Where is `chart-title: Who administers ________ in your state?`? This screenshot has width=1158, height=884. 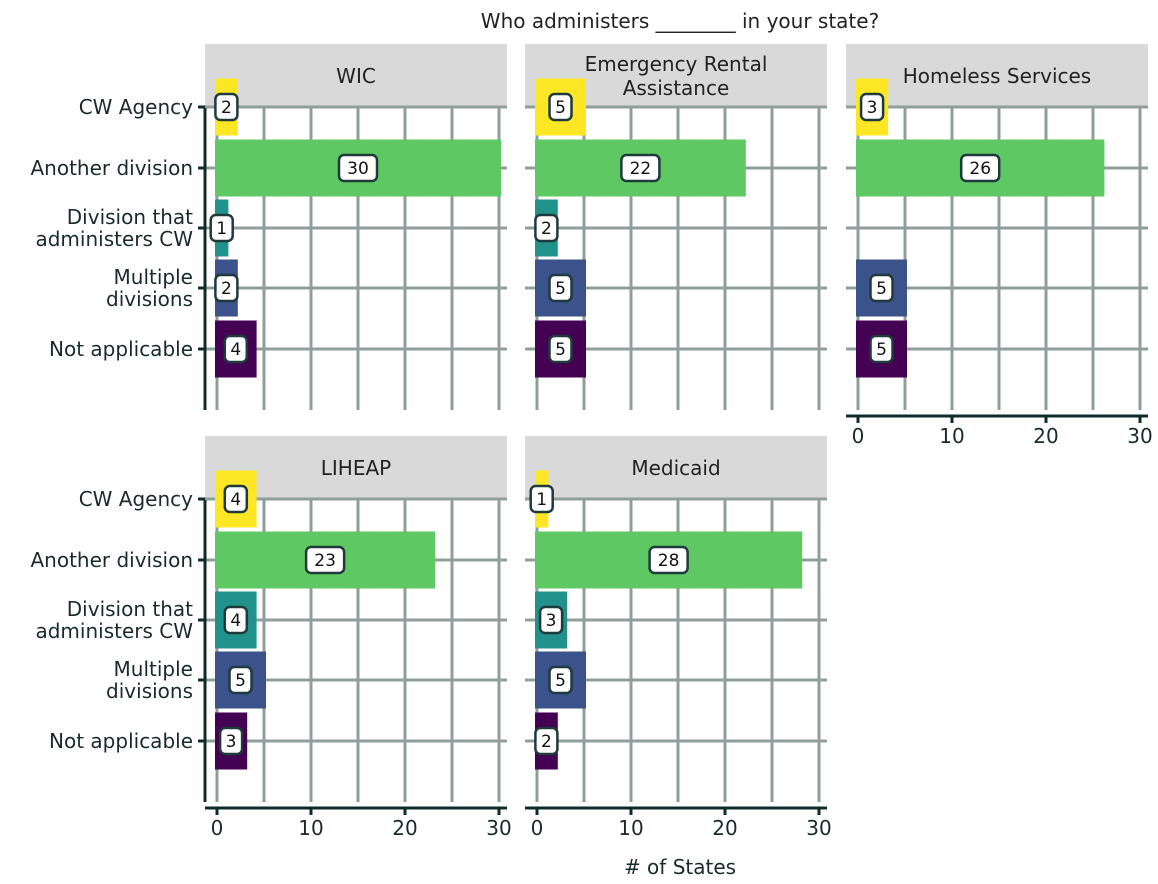
chart-title: Who administers ________ in your state? is located at coordinates (680, 21).